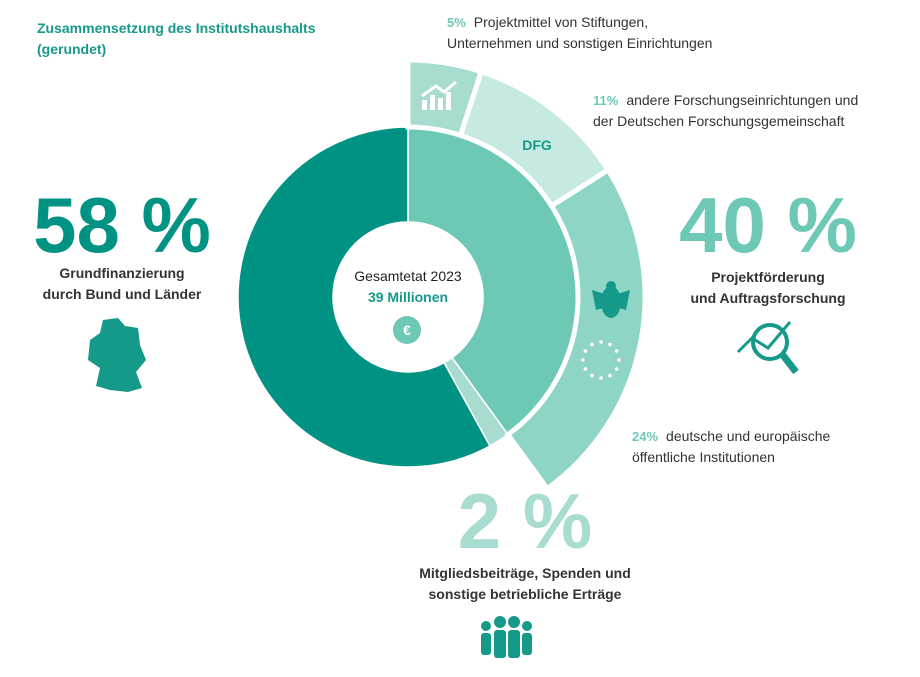  Describe the element at coordinates (768, 225) in the screenshot. I see `value-label: 40 %` at that location.